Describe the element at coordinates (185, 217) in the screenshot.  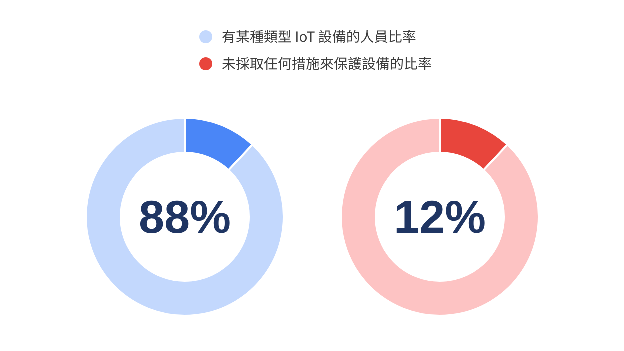
I see `text: 88%` at that location.